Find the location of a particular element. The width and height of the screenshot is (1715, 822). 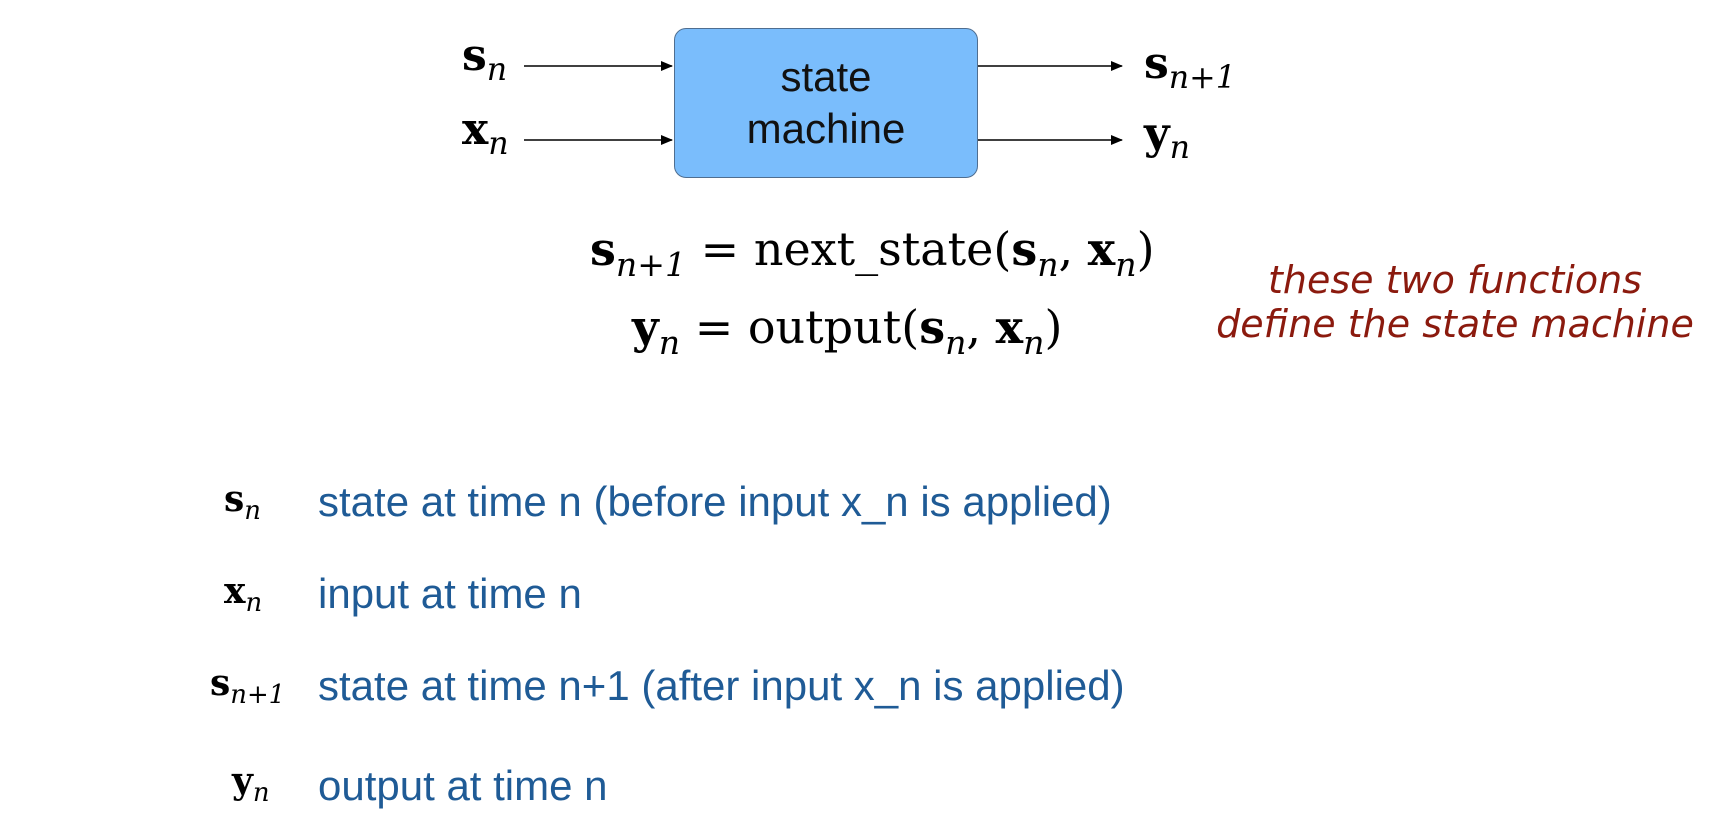

box-label-line1: state is located at coordinates (826, 76).